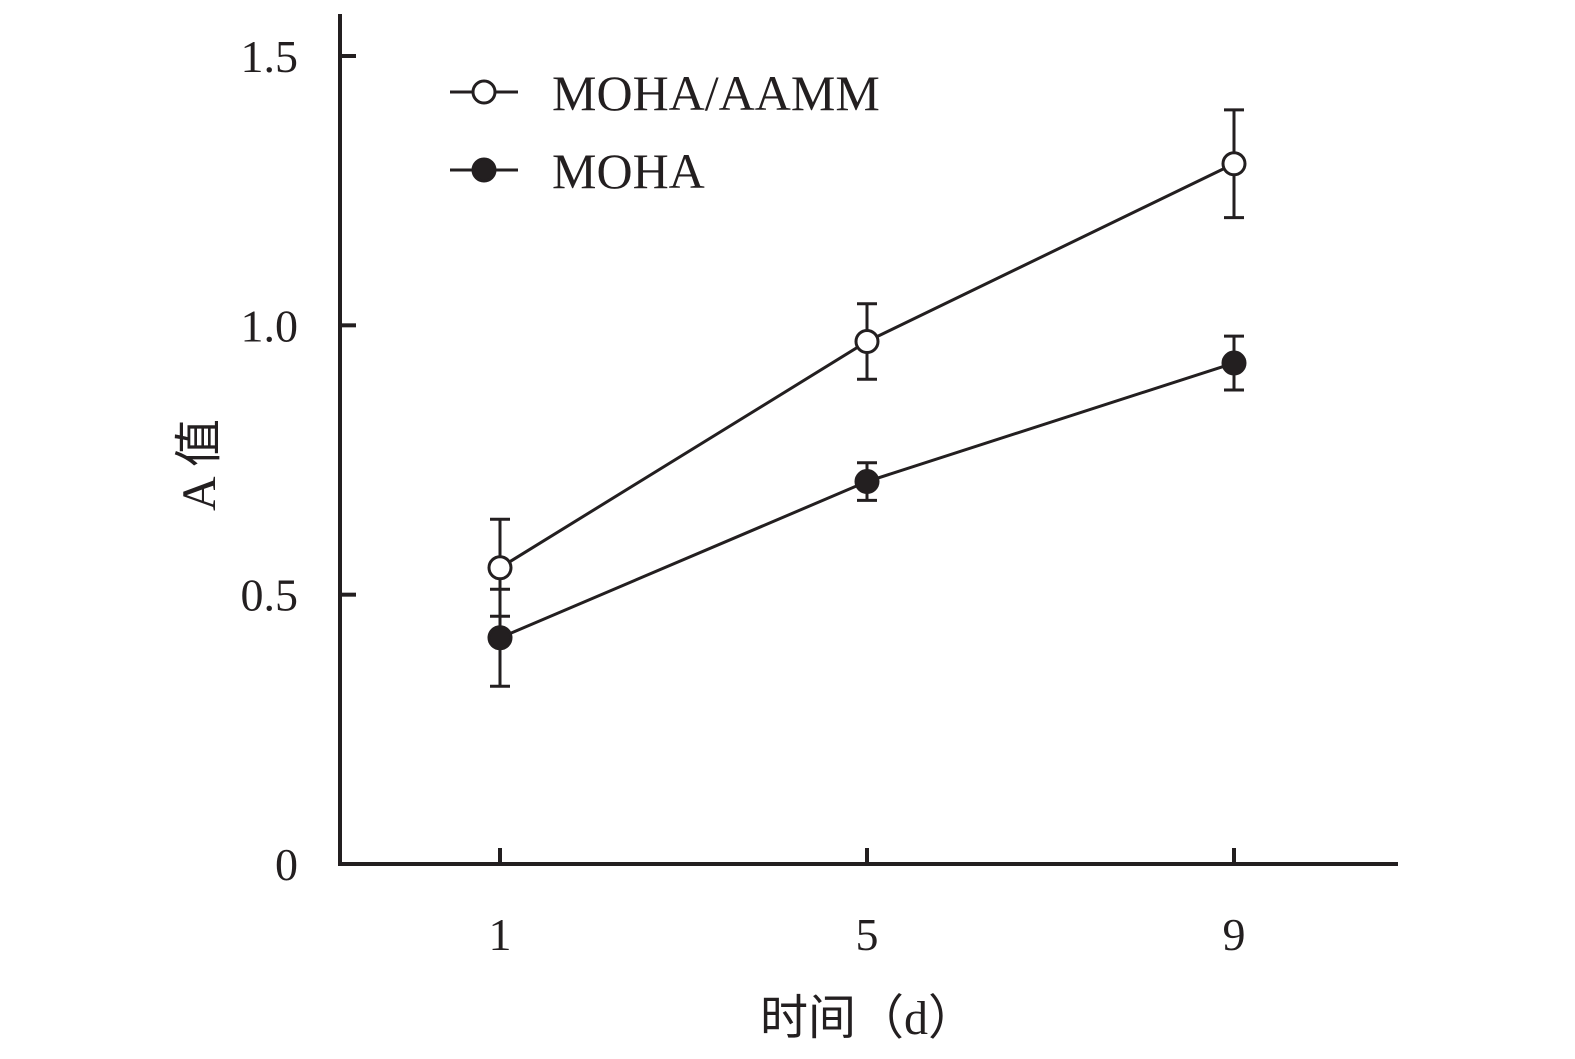 This screenshot has width=1575, height=1059. I want to click on x-tick-label: 1, so click(500, 934).